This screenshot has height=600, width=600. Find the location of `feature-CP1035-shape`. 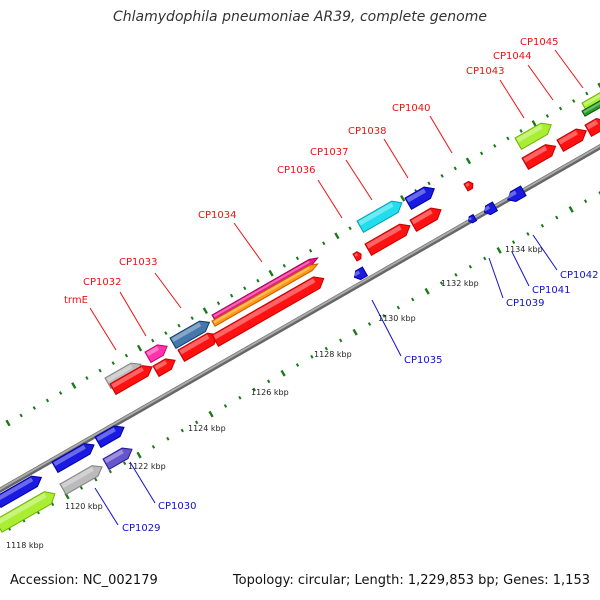

feature-CP1035-shape is located at coordinates (361, 273).